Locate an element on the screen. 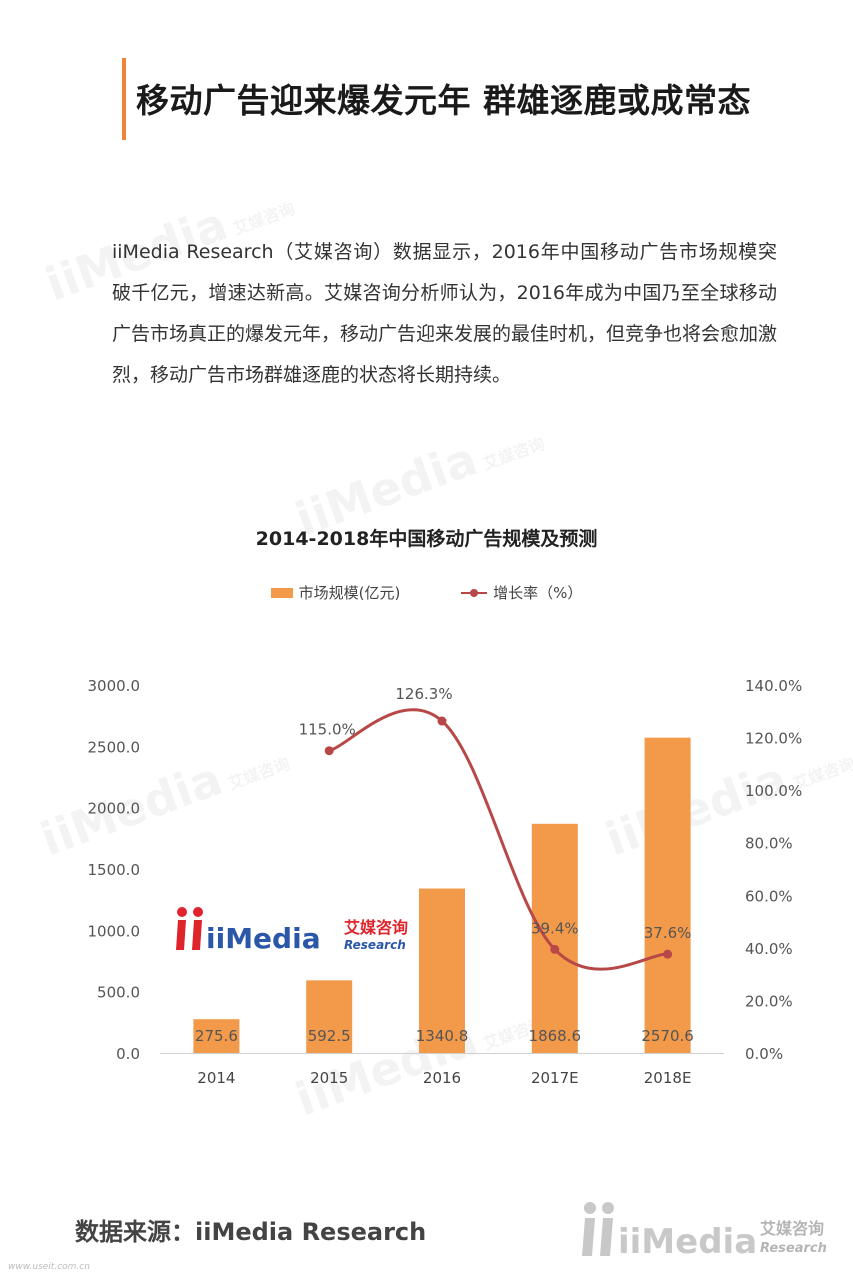 The width and height of the screenshot is (853, 1280). x-tick-label: 2018E is located at coordinates (668, 1078).